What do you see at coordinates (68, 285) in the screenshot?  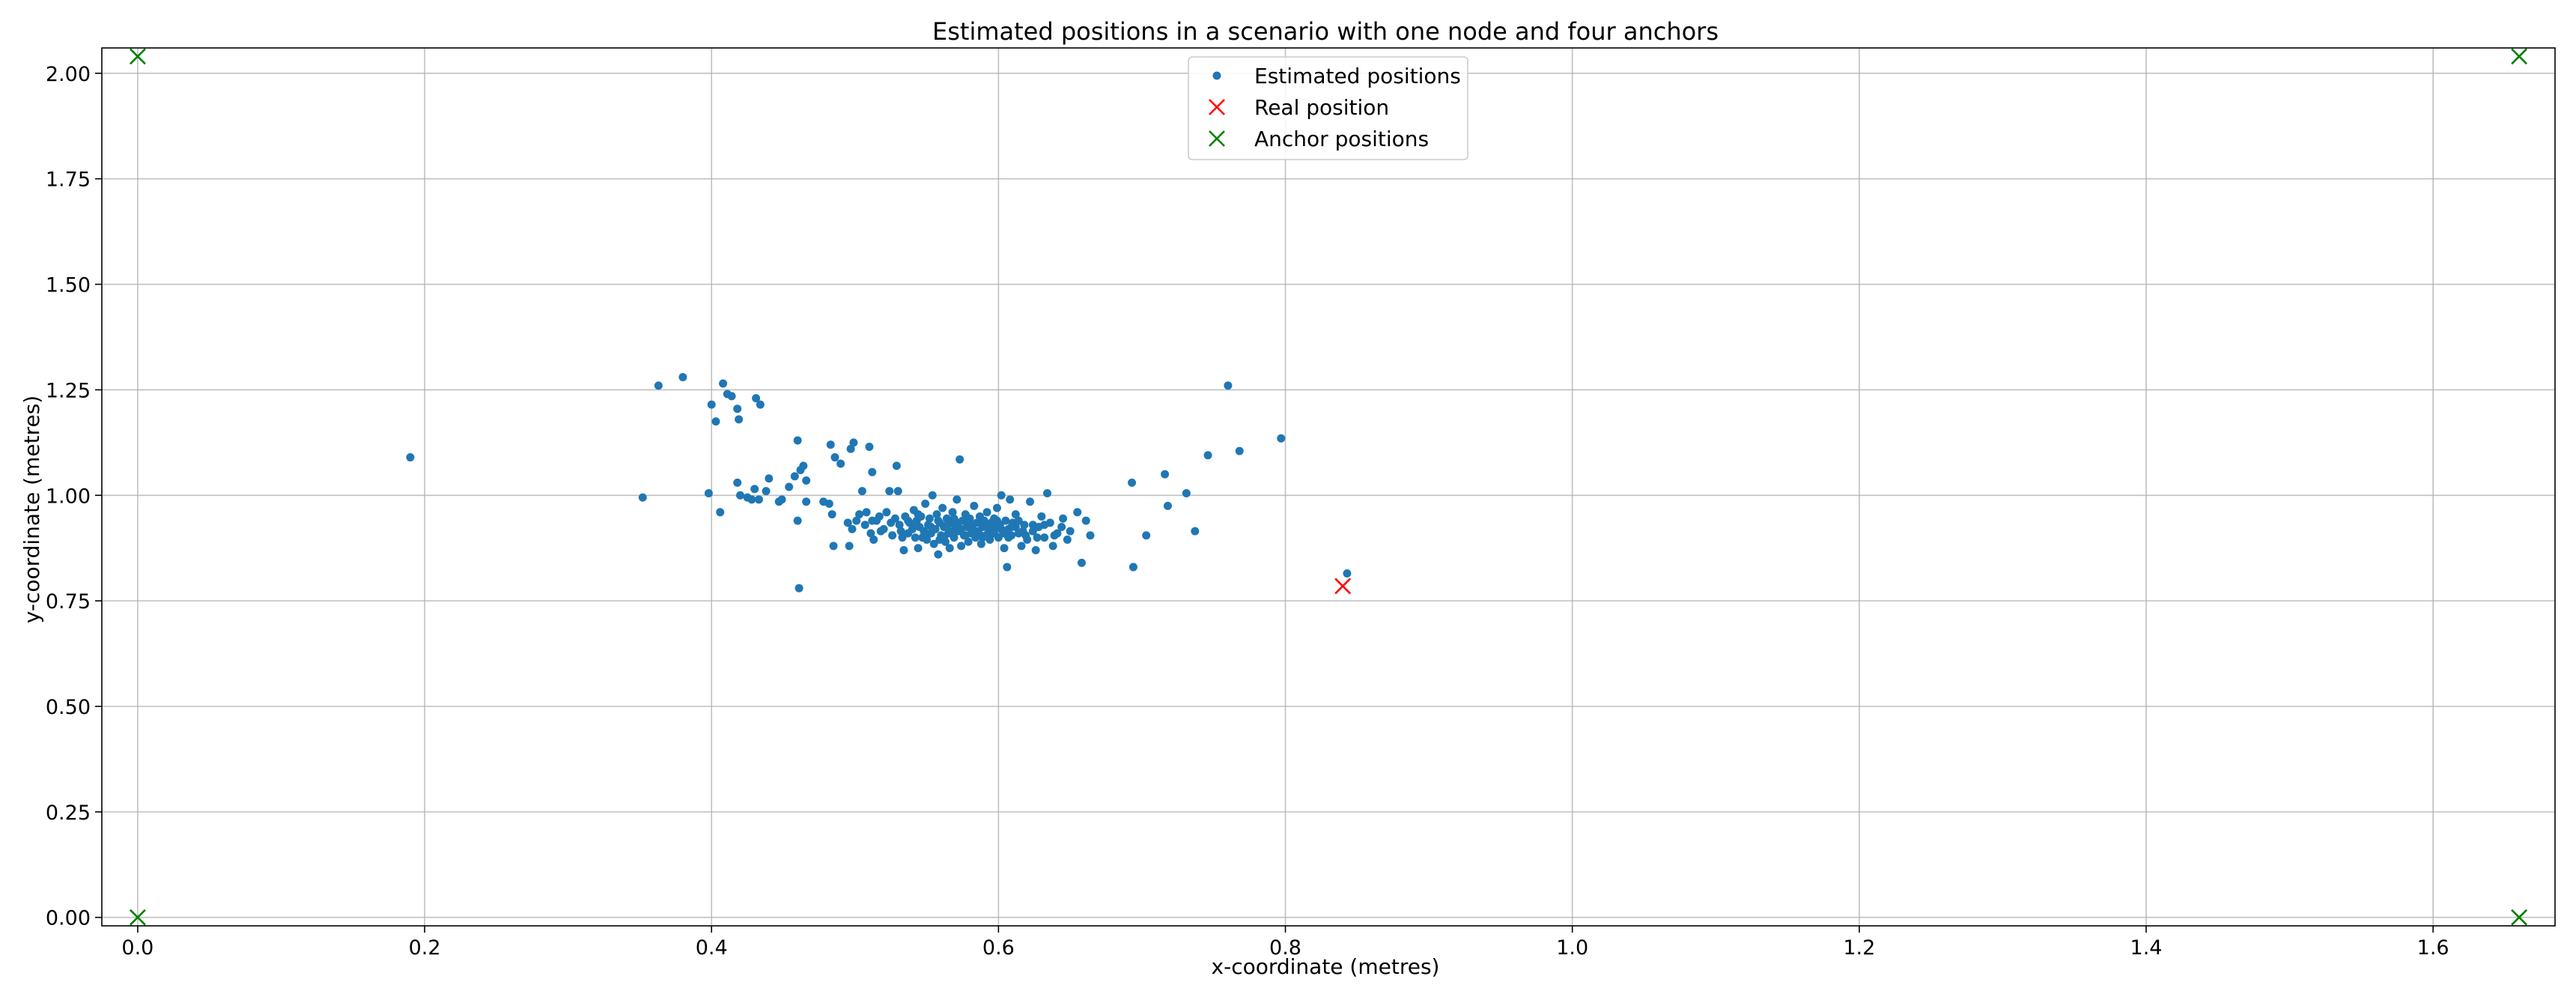 I see `y-tick-label: 1.50` at bounding box center [68, 285].